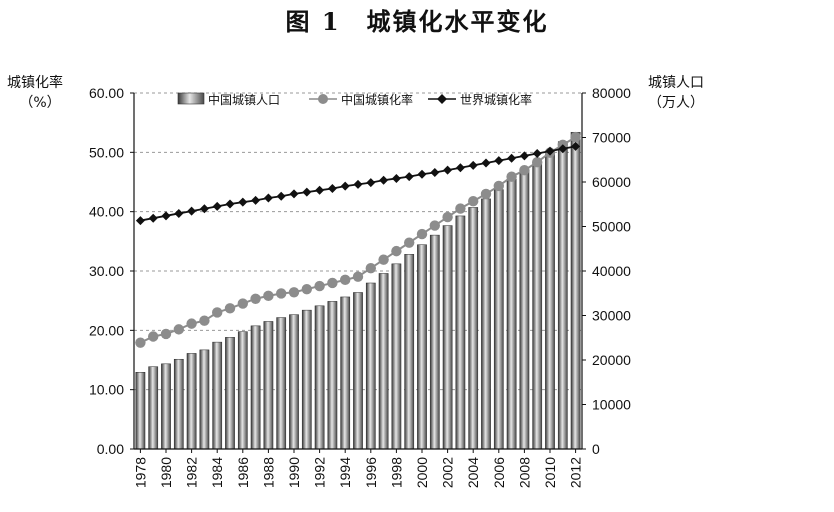 This screenshot has height=512, width=834. What do you see at coordinates (371, 472) in the screenshot?
I see `x-tick-label: 1996` at bounding box center [371, 472].